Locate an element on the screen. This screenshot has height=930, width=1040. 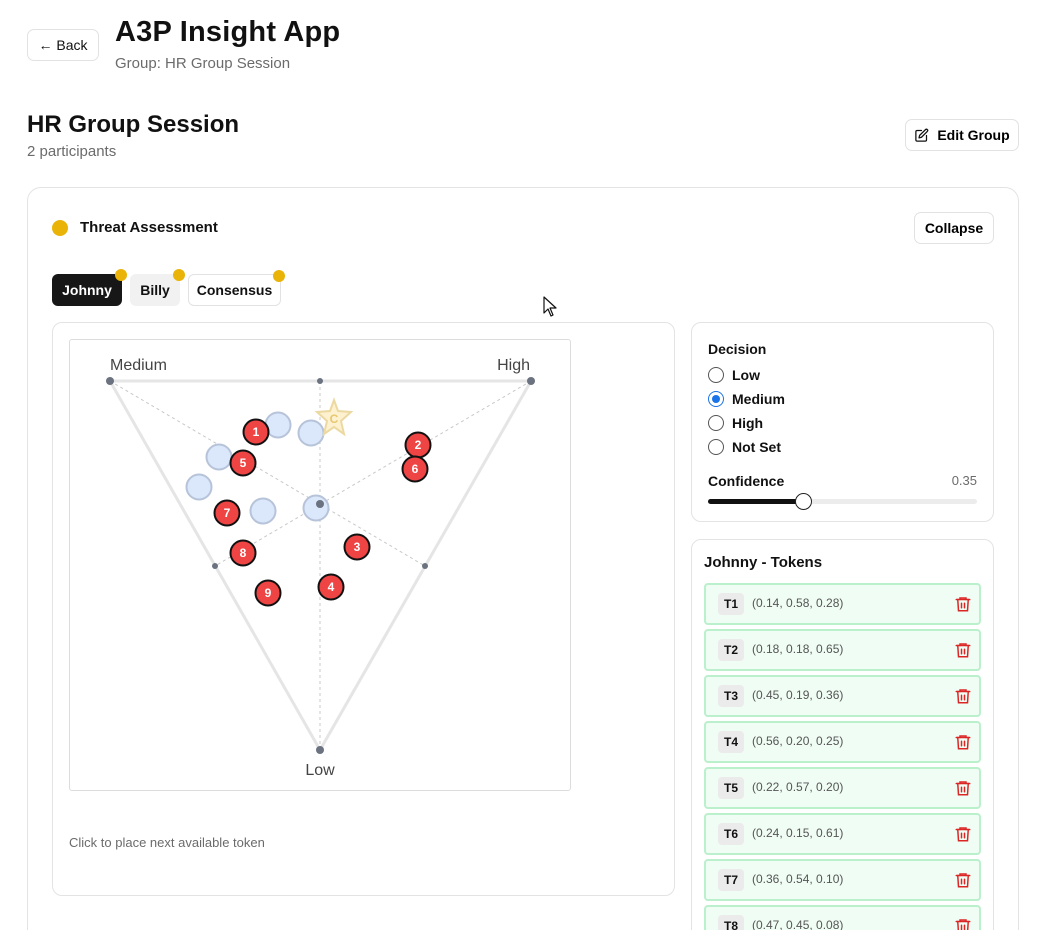
consensus-star-icon: C is located at coordinates (334, 417).